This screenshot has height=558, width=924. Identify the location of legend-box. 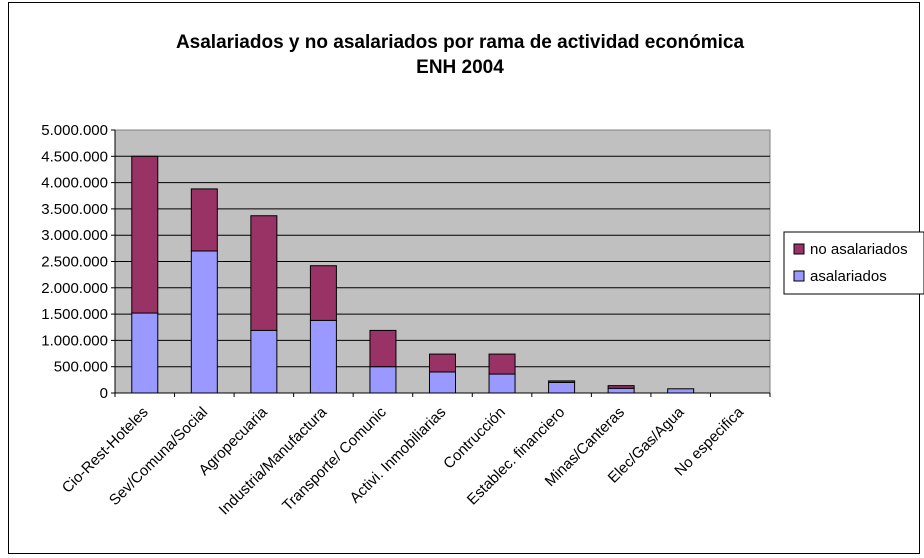
(853, 263).